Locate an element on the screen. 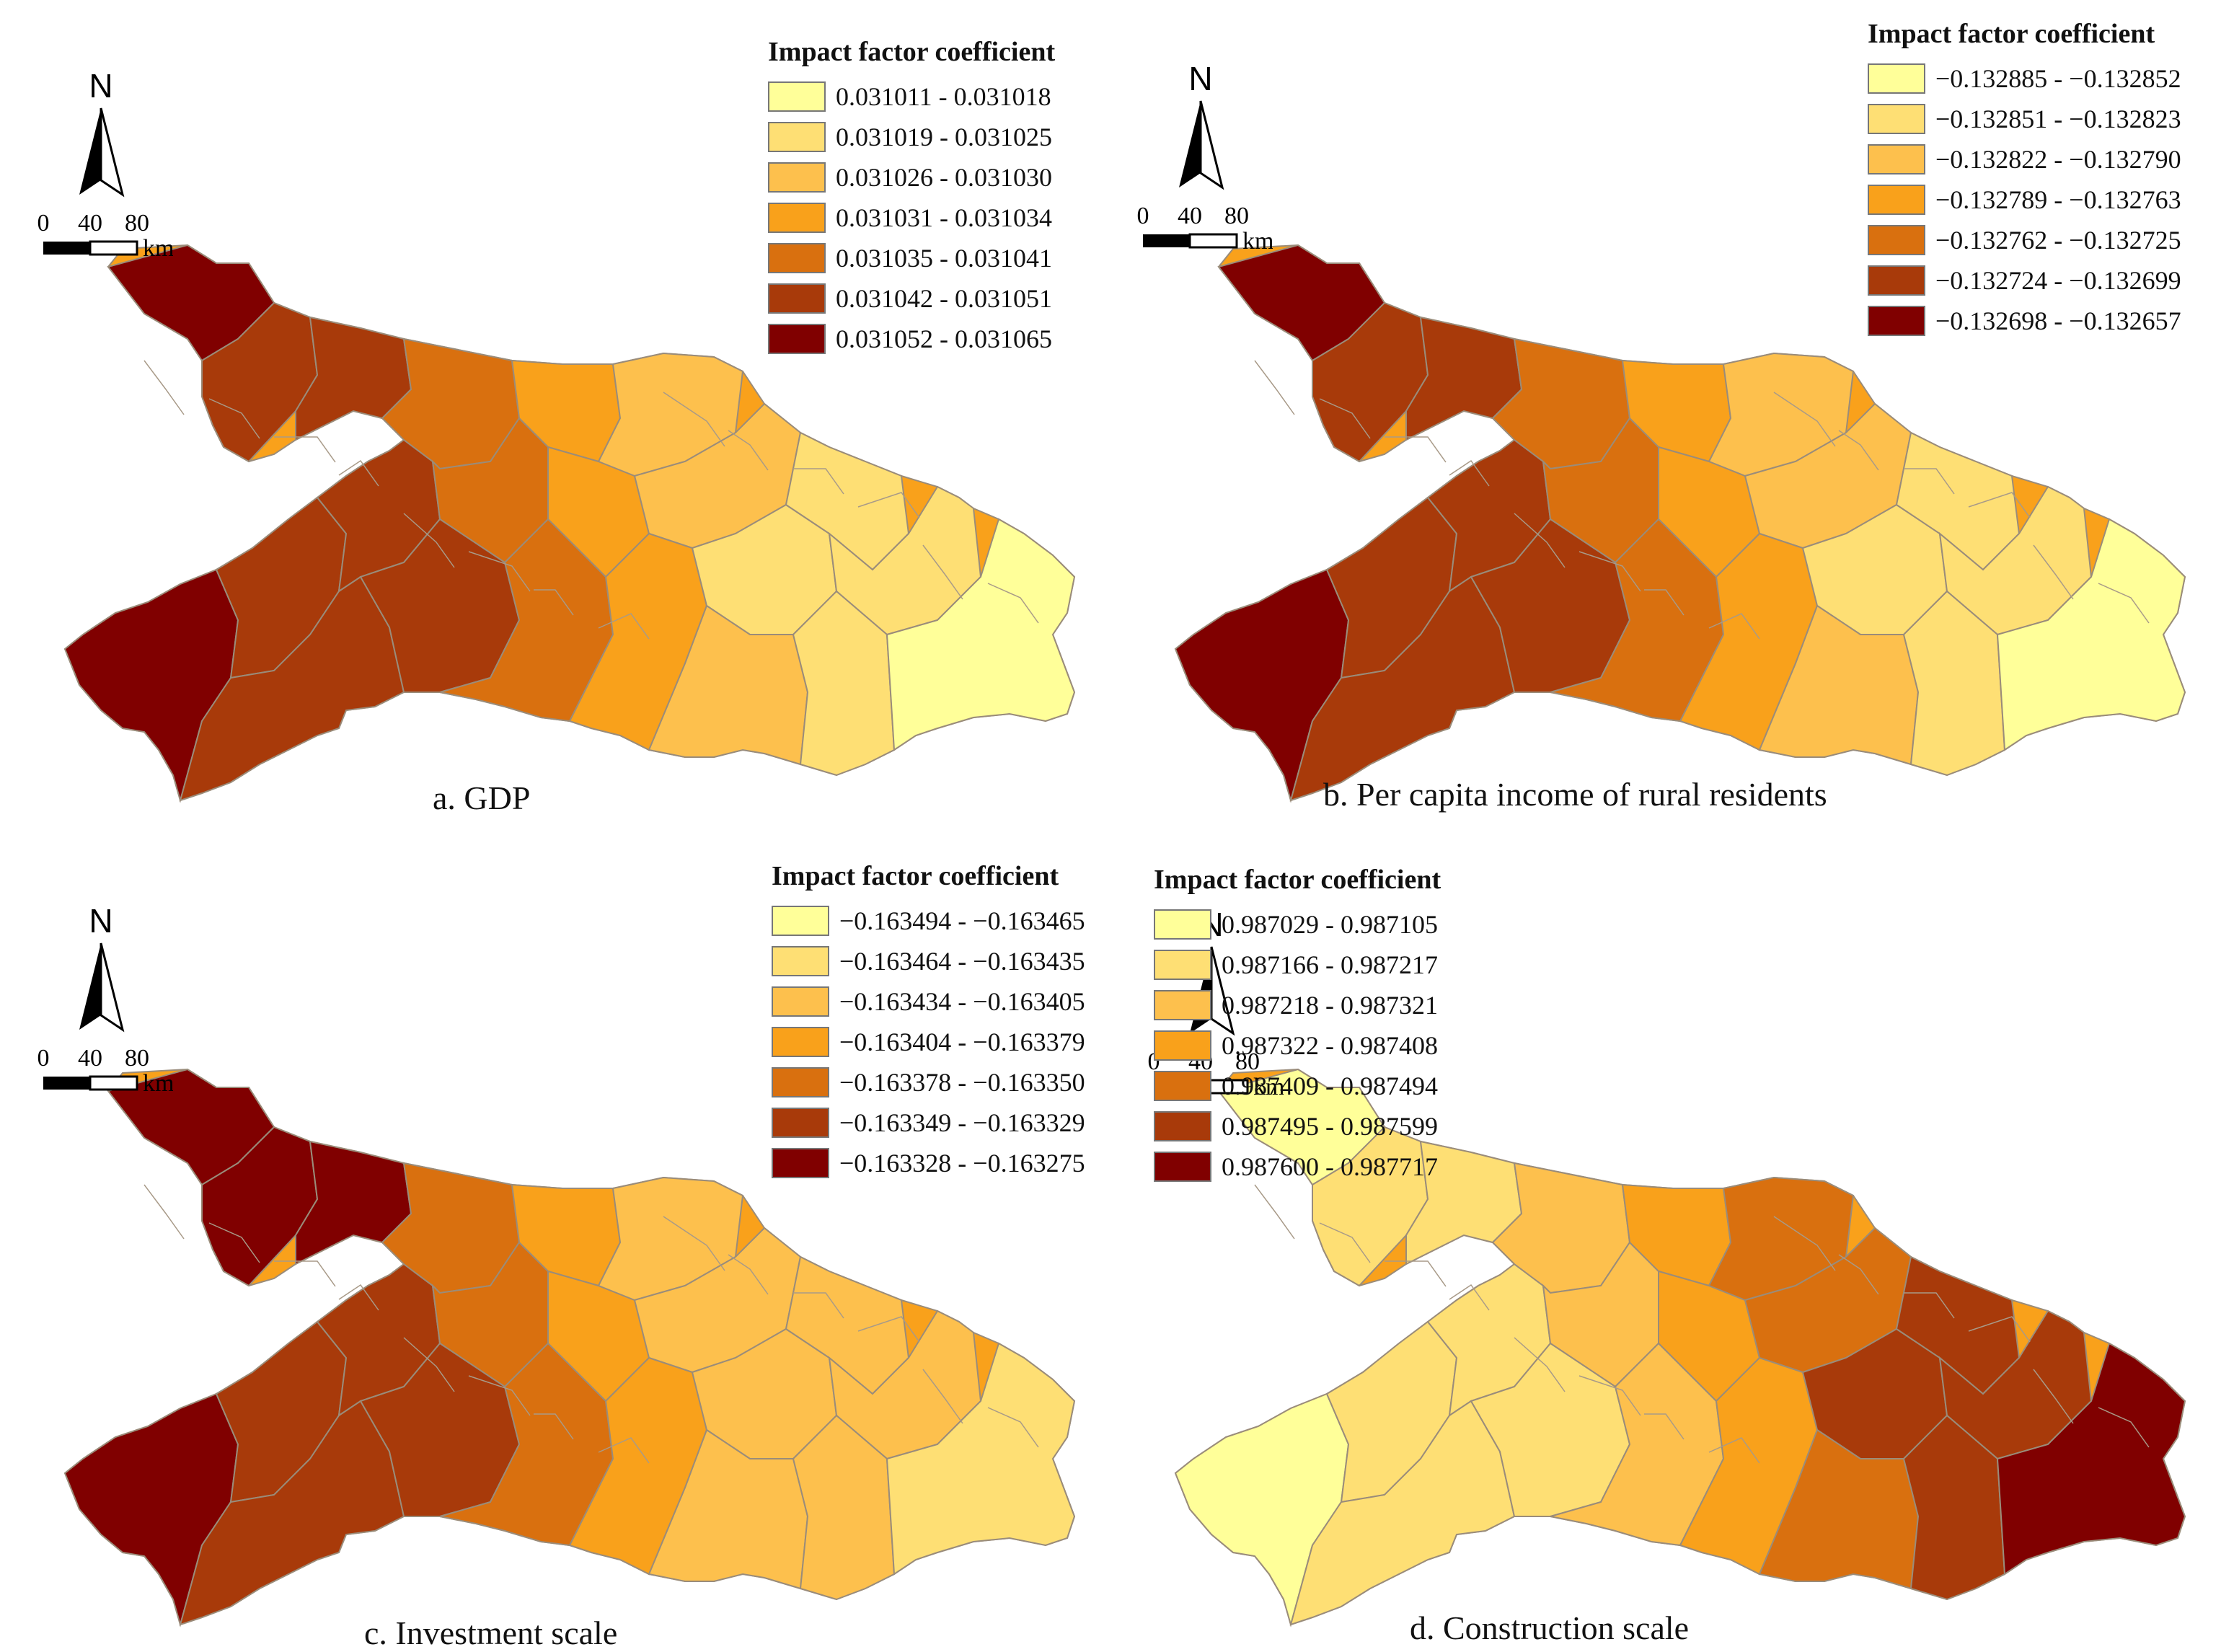 Image resolution: width=2221 pixels, height=1652 pixels. legend-row: −0.163404 - −0.163379 is located at coordinates (928, 1042).